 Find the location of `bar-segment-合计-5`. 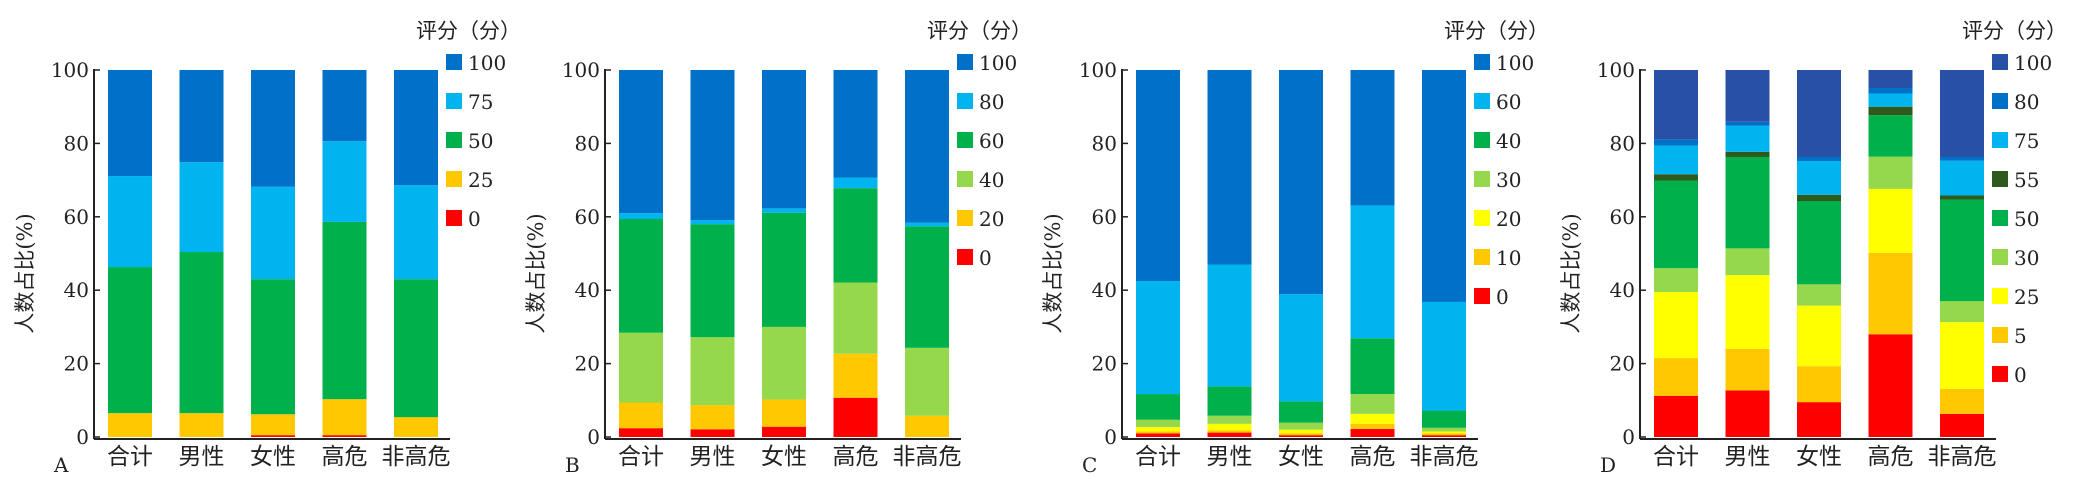

bar-segment-合计-5 is located at coordinates (1676, 377).